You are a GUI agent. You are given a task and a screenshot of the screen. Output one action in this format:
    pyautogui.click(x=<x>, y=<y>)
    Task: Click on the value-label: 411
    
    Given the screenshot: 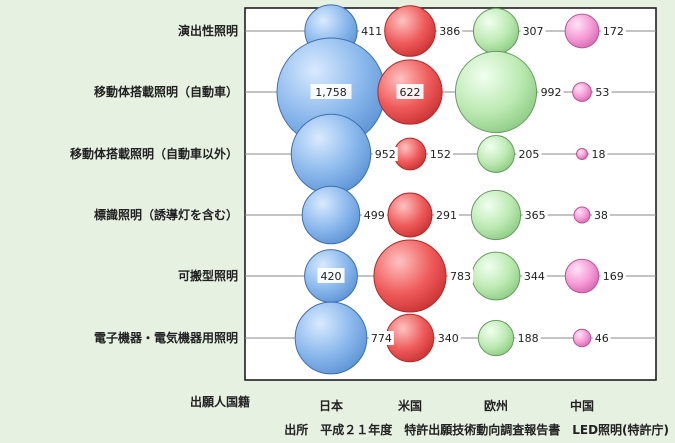 What is the action you would take?
    pyautogui.click(x=371, y=31)
    